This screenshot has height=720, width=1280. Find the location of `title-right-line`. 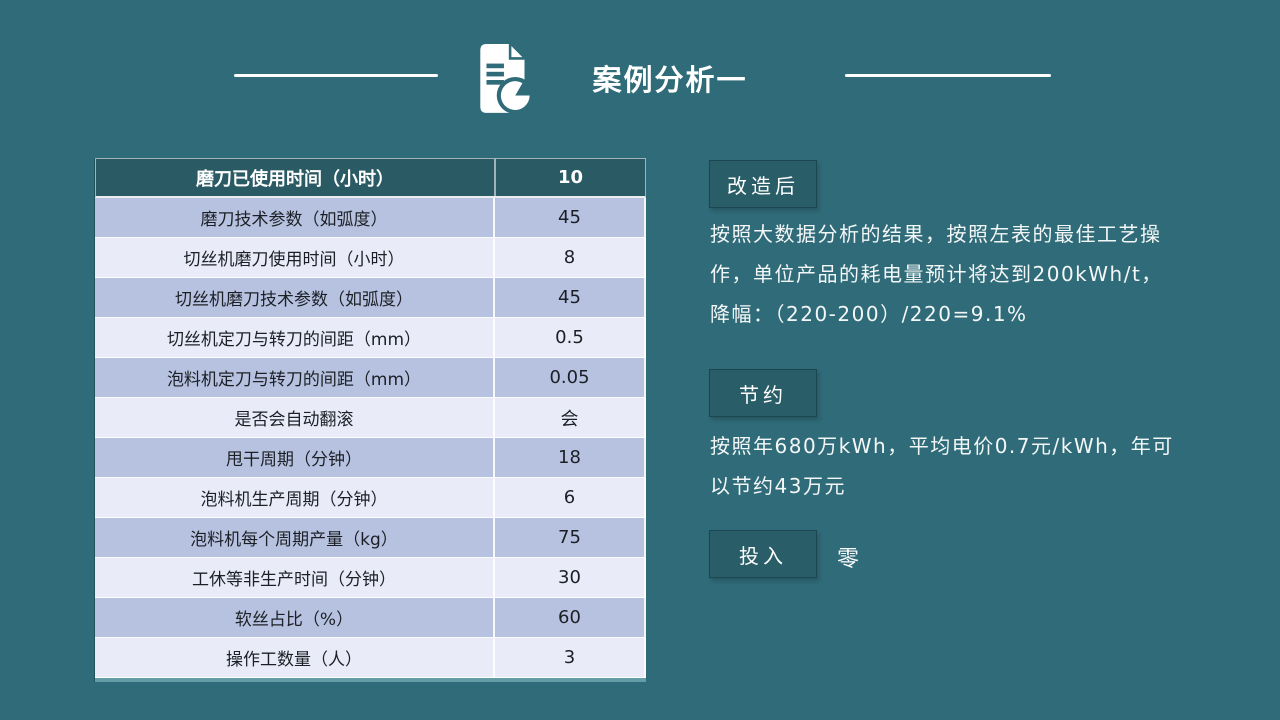

title-right-line is located at coordinates (948, 75).